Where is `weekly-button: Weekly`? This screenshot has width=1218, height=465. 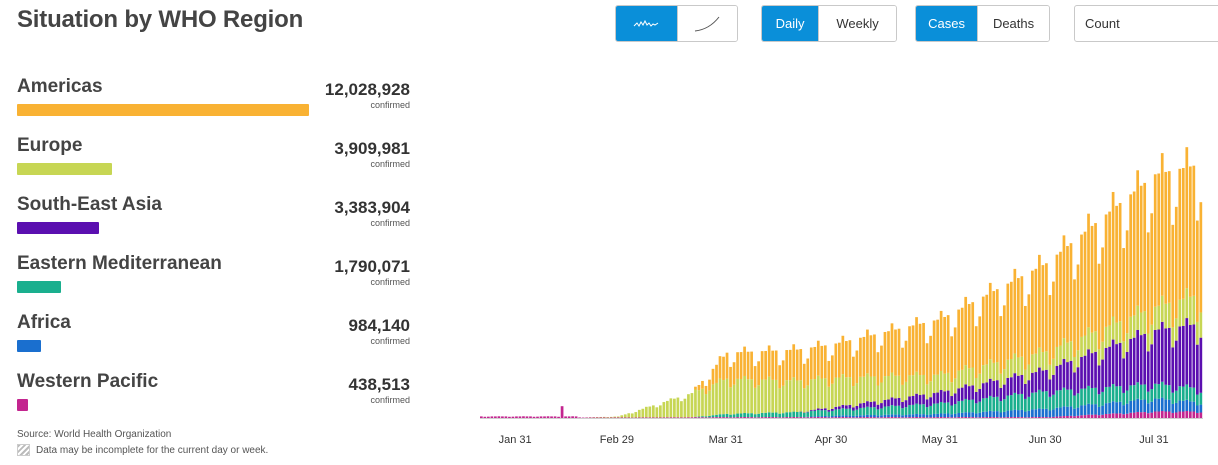
weekly-button: Weekly is located at coordinates (857, 23).